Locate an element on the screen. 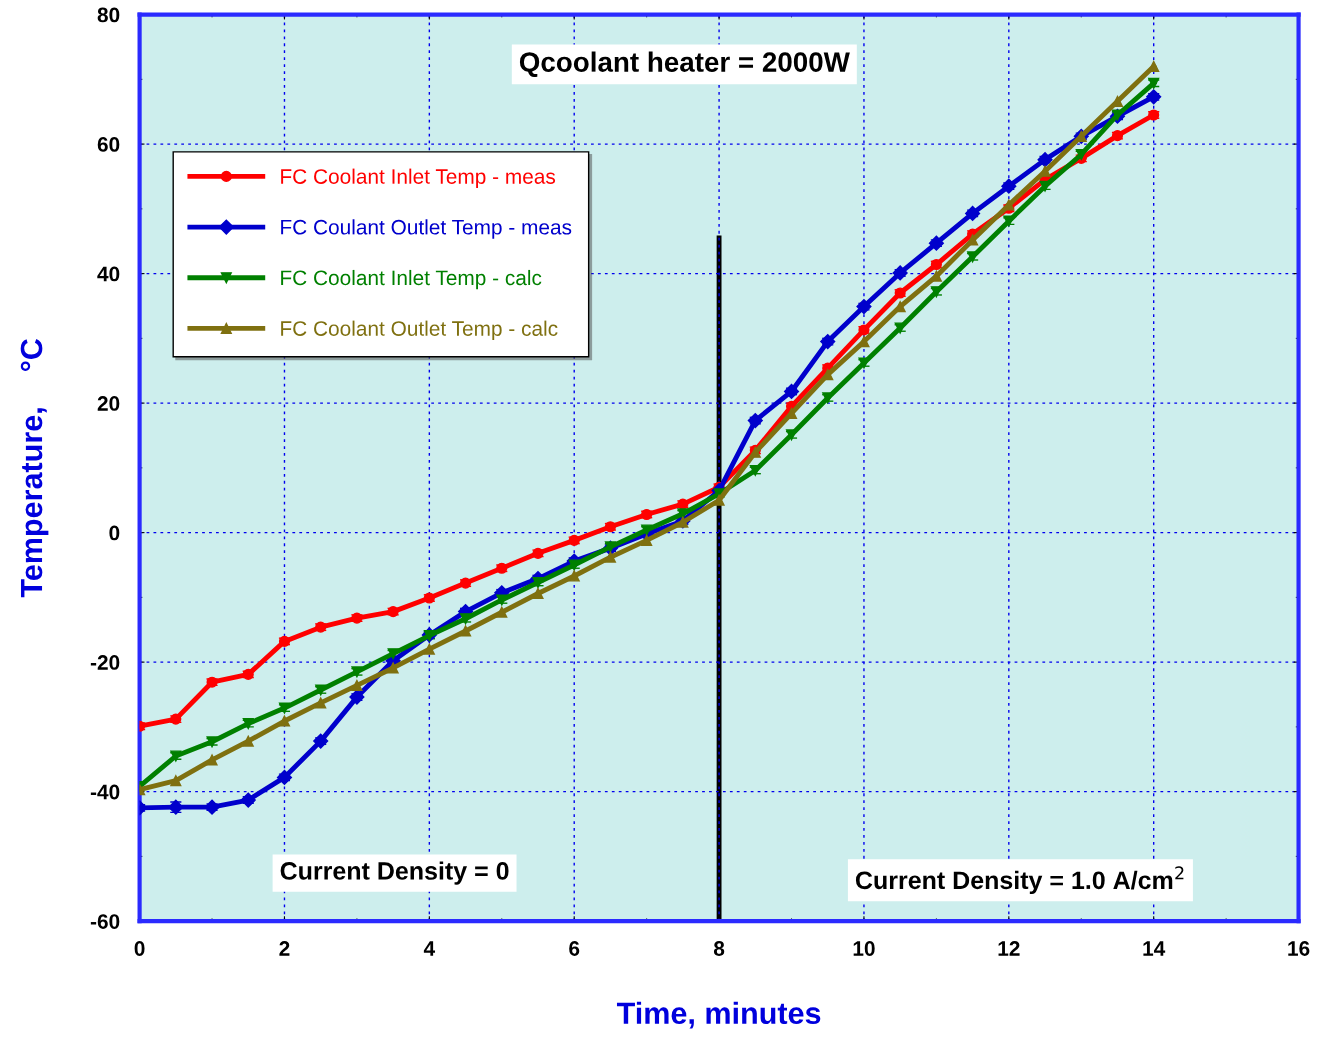 This screenshot has height=1042, width=1317. y-tick-label: -20 is located at coordinates (105, 662).